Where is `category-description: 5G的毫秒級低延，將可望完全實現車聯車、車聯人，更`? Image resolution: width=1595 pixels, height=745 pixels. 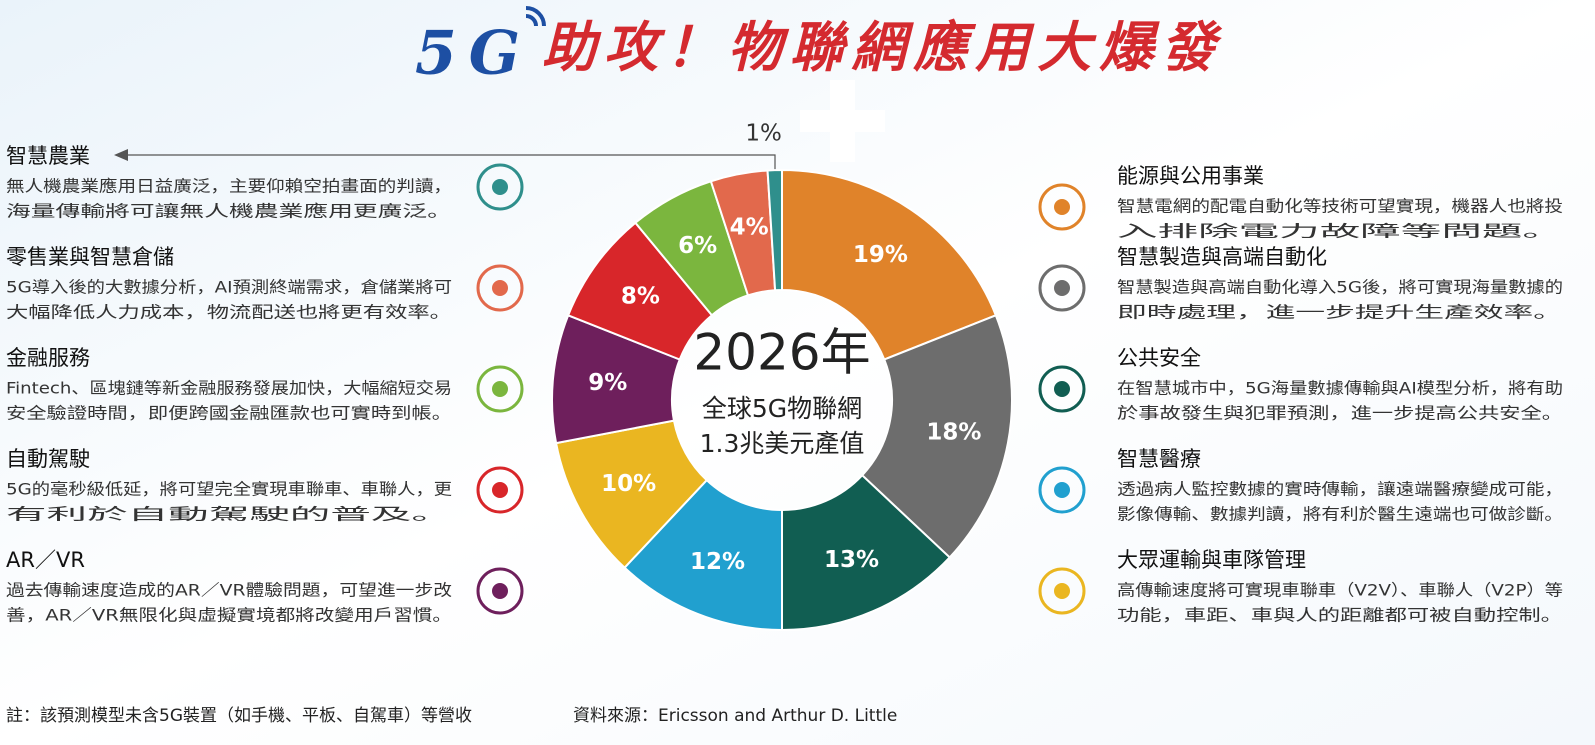
category-description: 5G的毫秒級低延，將可望完全實現車聯車、車聯人，更 is located at coordinates (229, 489).